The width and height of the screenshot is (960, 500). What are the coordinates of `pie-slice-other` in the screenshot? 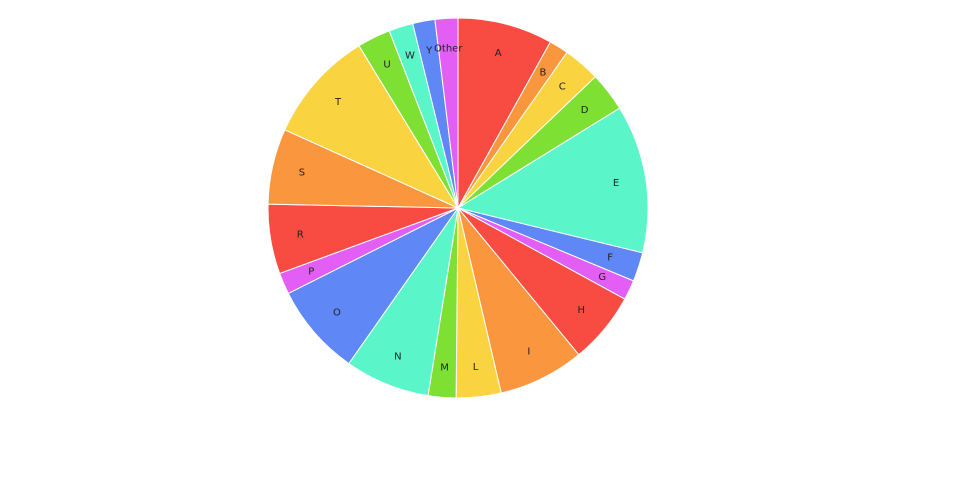 It's located at (446, 113).